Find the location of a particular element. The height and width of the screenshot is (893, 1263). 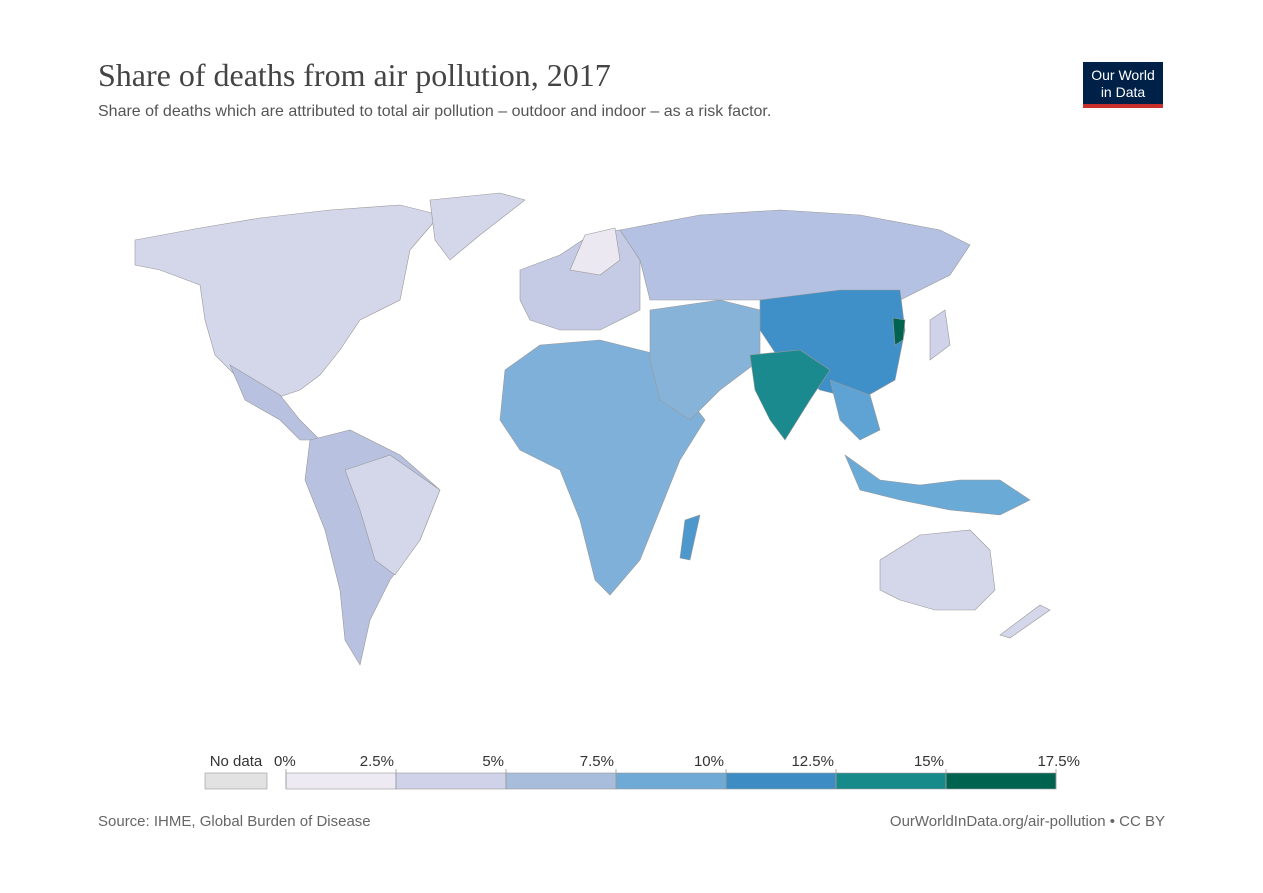

madagascar is located at coordinates (690, 537).